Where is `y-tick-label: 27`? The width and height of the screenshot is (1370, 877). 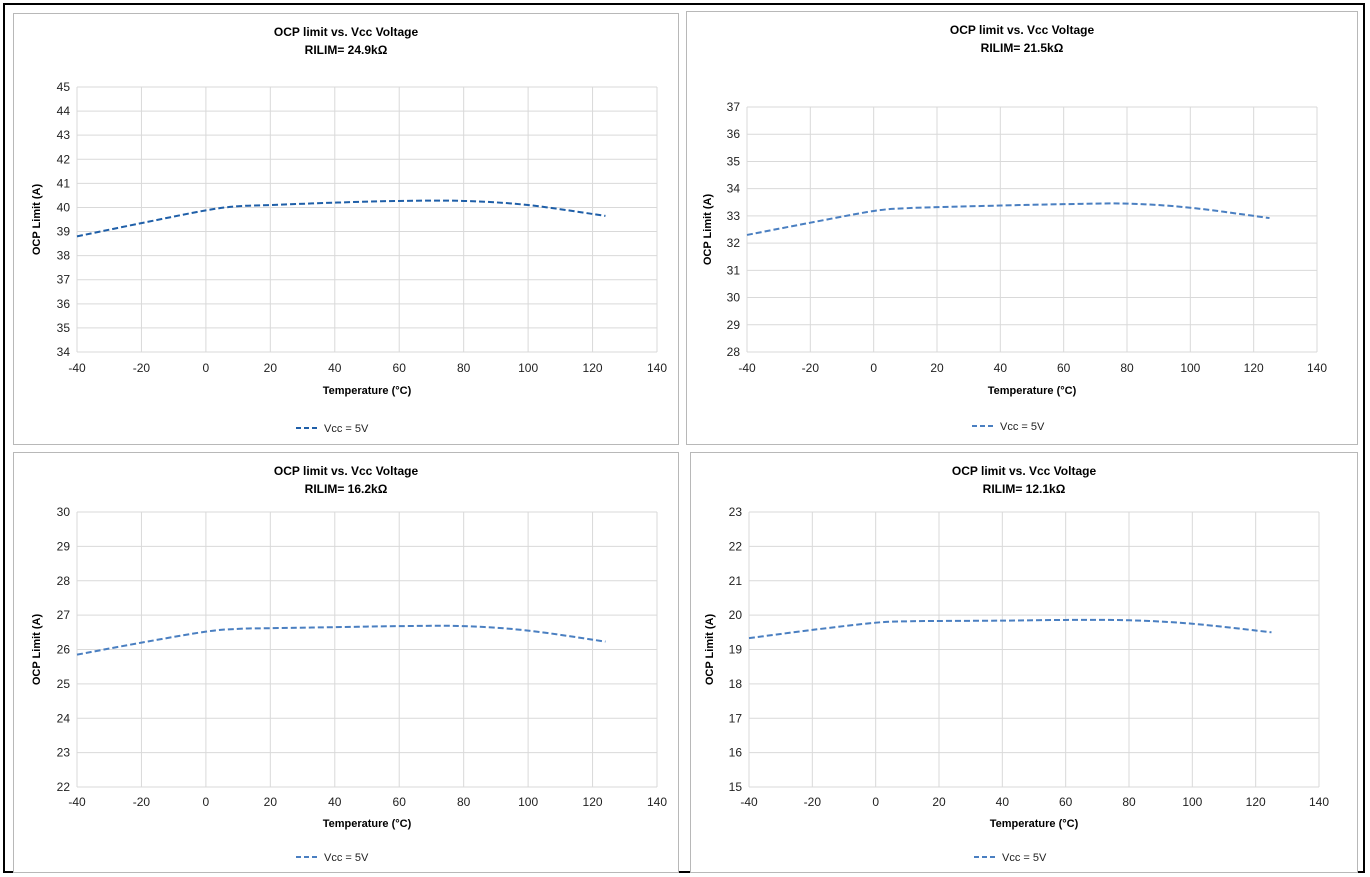 y-tick-label: 27 is located at coordinates (64, 615).